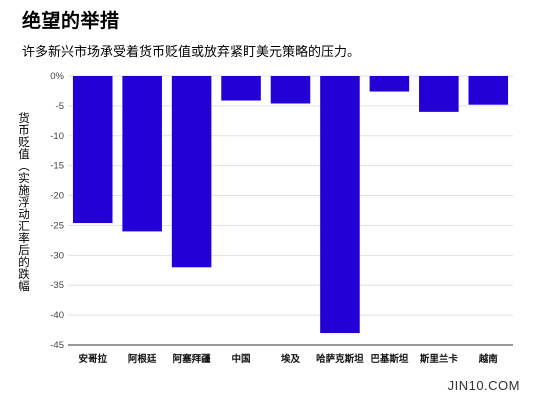 The image size is (554, 403). I want to click on watermark: JIN10.COM, so click(483, 385).